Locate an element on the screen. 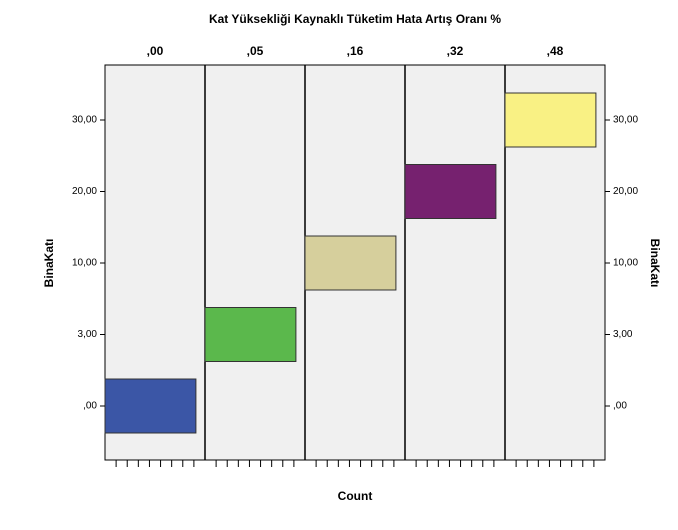 Image resolution: width=678 pixels, height=530 pixels. y-tick-label-right: 20,00 is located at coordinates (625, 191).